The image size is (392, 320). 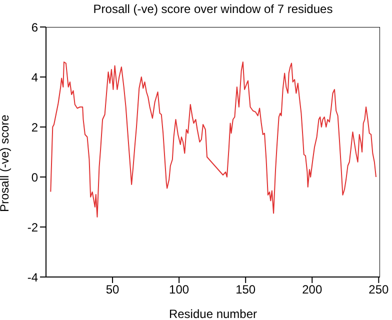 I want to click on x-tick-label: 250, so click(x=378, y=289).